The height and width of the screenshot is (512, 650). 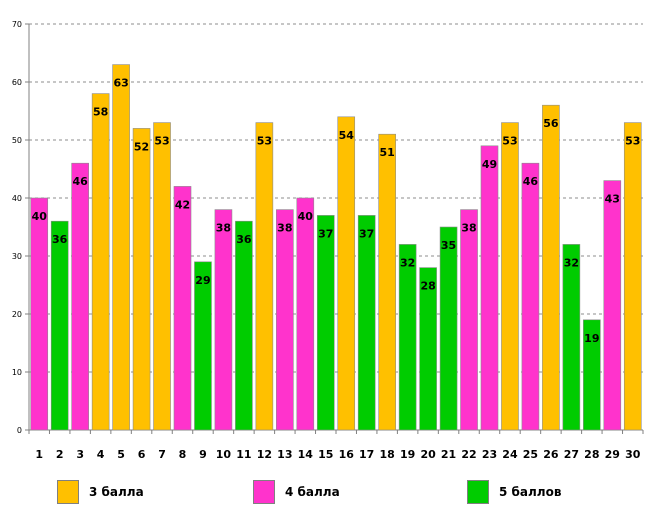 What do you see at coordinates (264, 454) in the screenshot?
I see `x-tick-label-12: 12` at bounding box center [264, 454].